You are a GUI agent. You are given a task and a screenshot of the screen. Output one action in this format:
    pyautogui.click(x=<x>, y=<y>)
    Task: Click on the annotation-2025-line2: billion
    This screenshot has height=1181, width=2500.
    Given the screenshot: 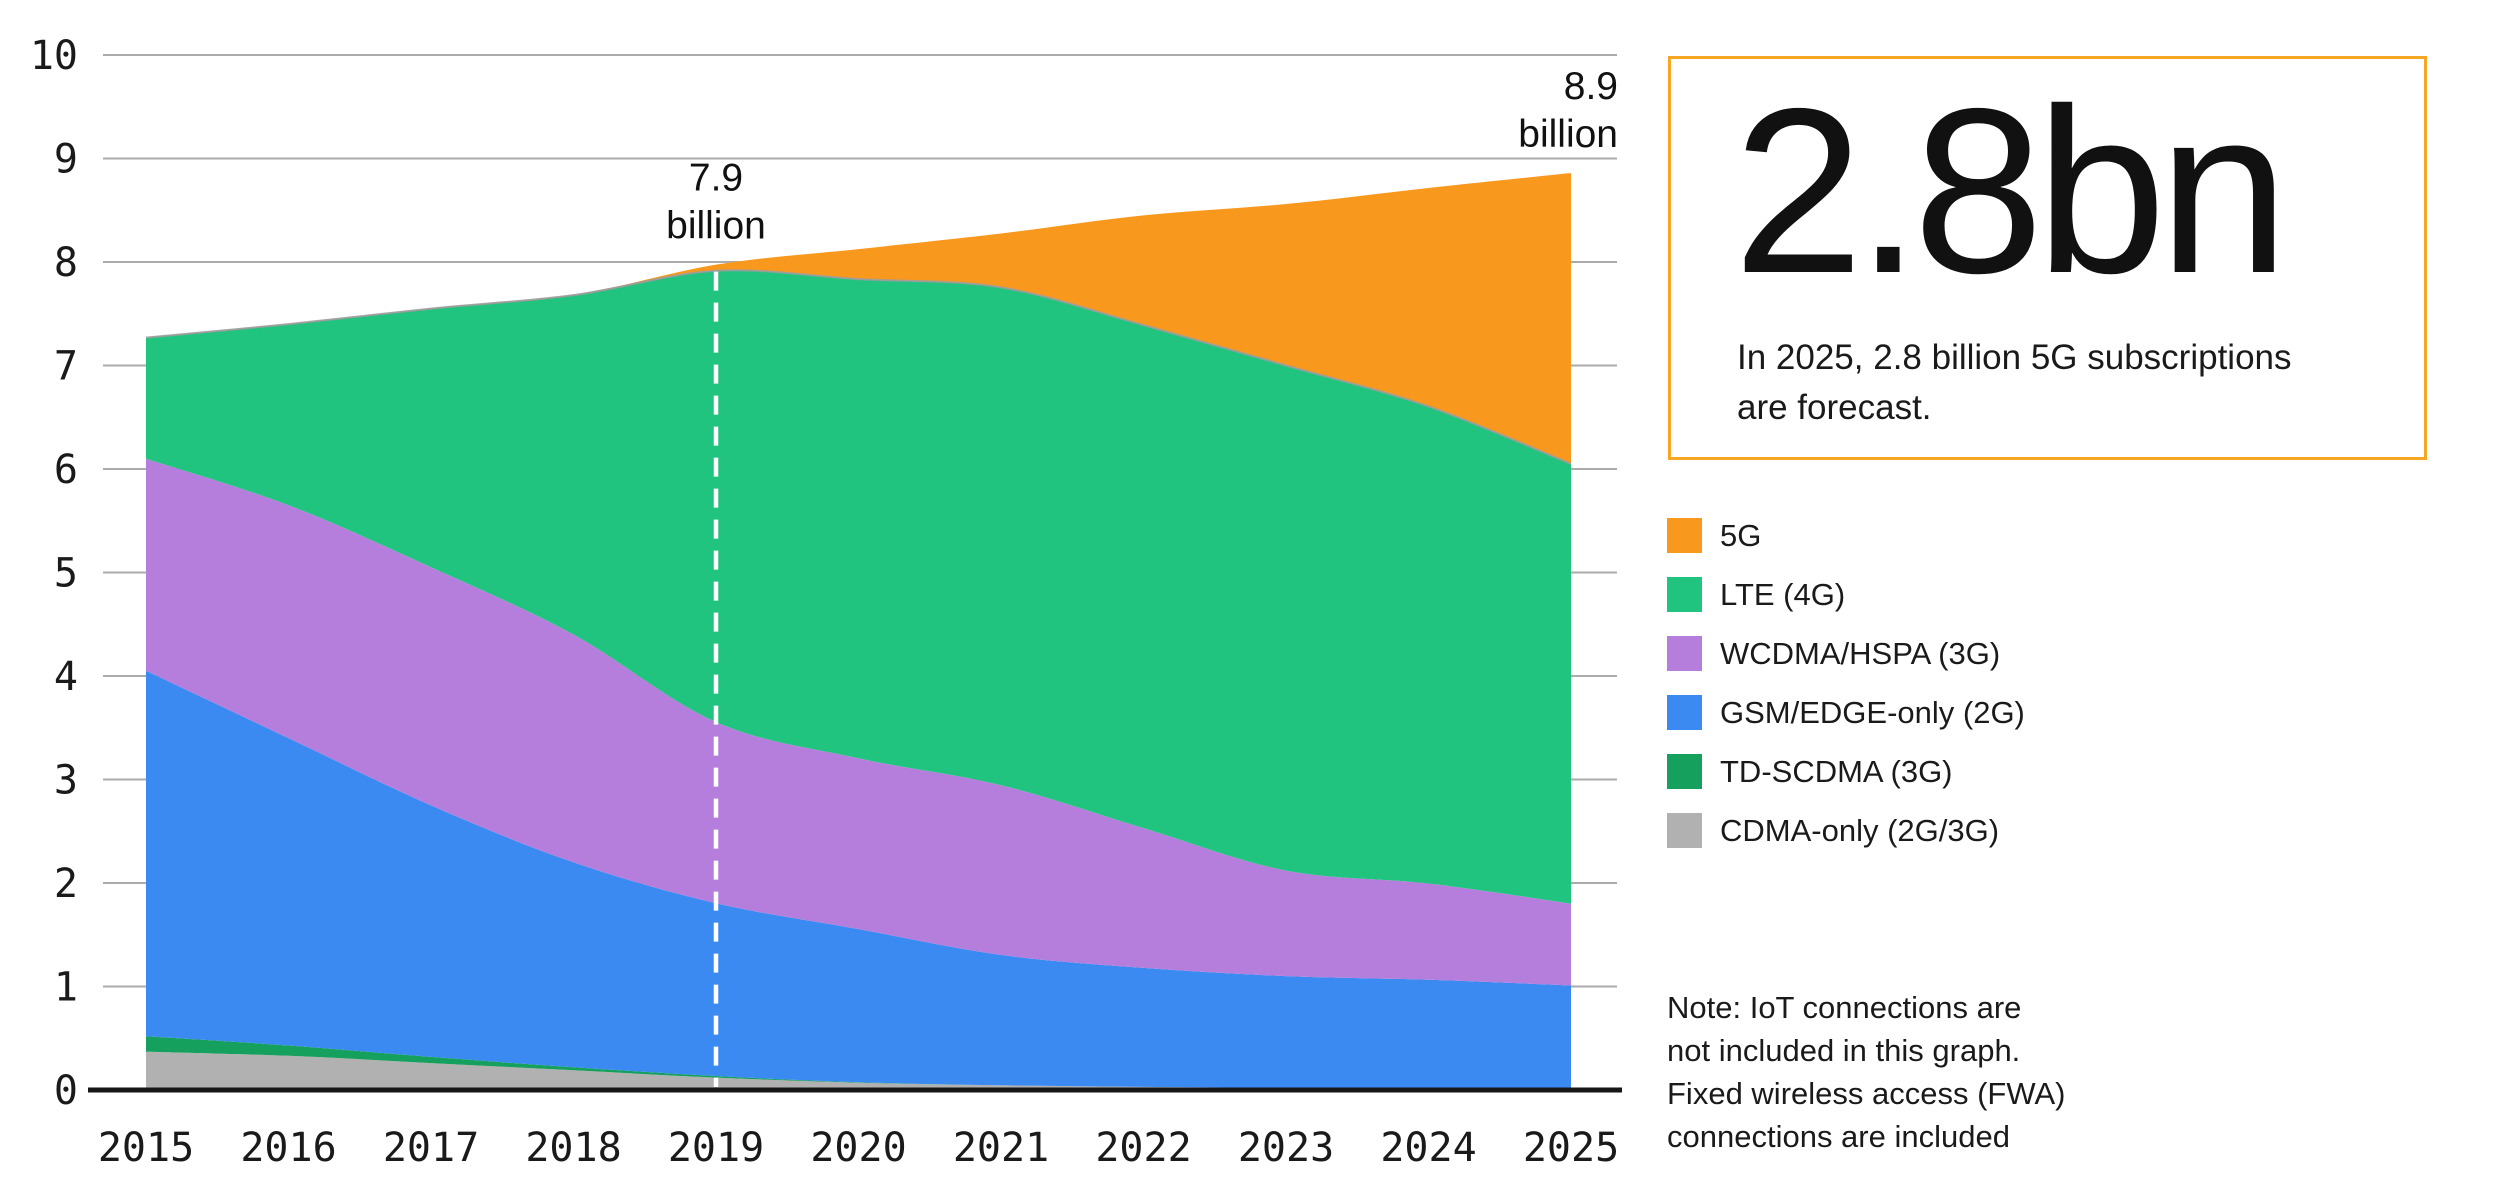 What is the action you would take?
    pyautogui.click(x=1568, y=134)
    